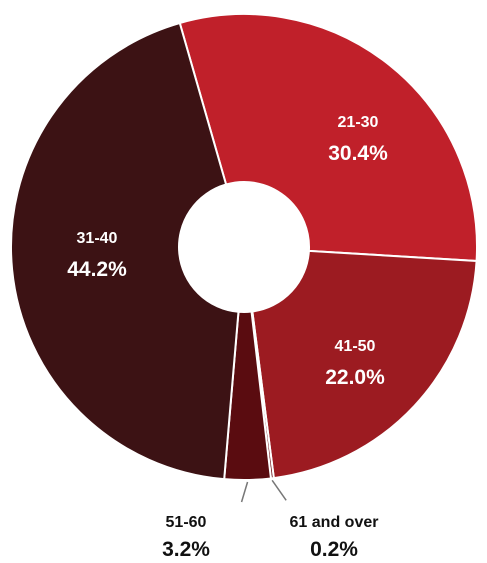  I want to click on slice-label-51-60-category: 51-60, so click(186, 522).